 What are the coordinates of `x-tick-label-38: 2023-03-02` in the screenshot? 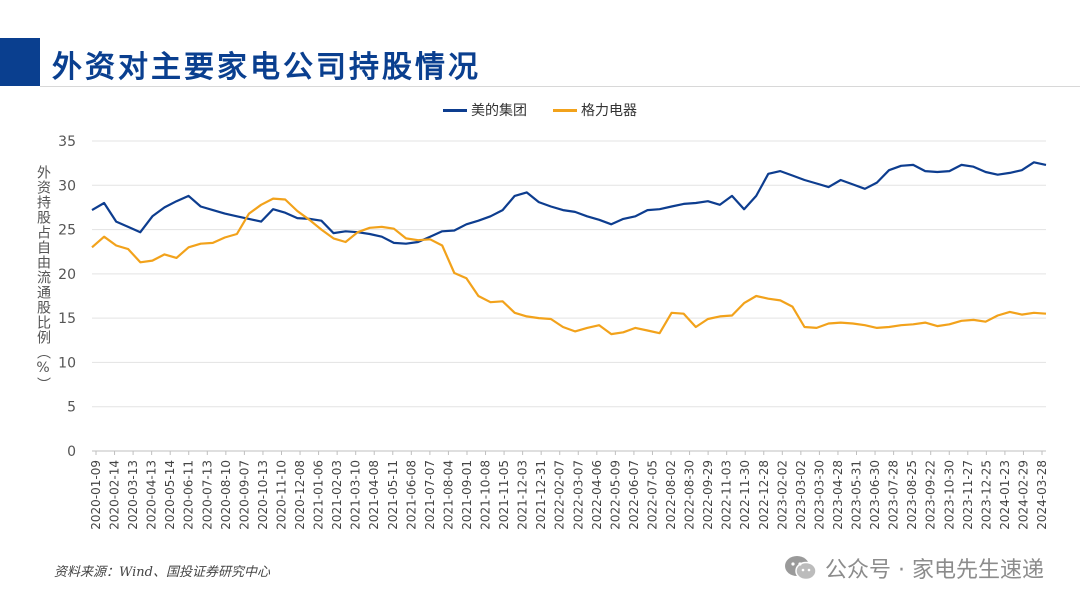 It's located at (801, 495).